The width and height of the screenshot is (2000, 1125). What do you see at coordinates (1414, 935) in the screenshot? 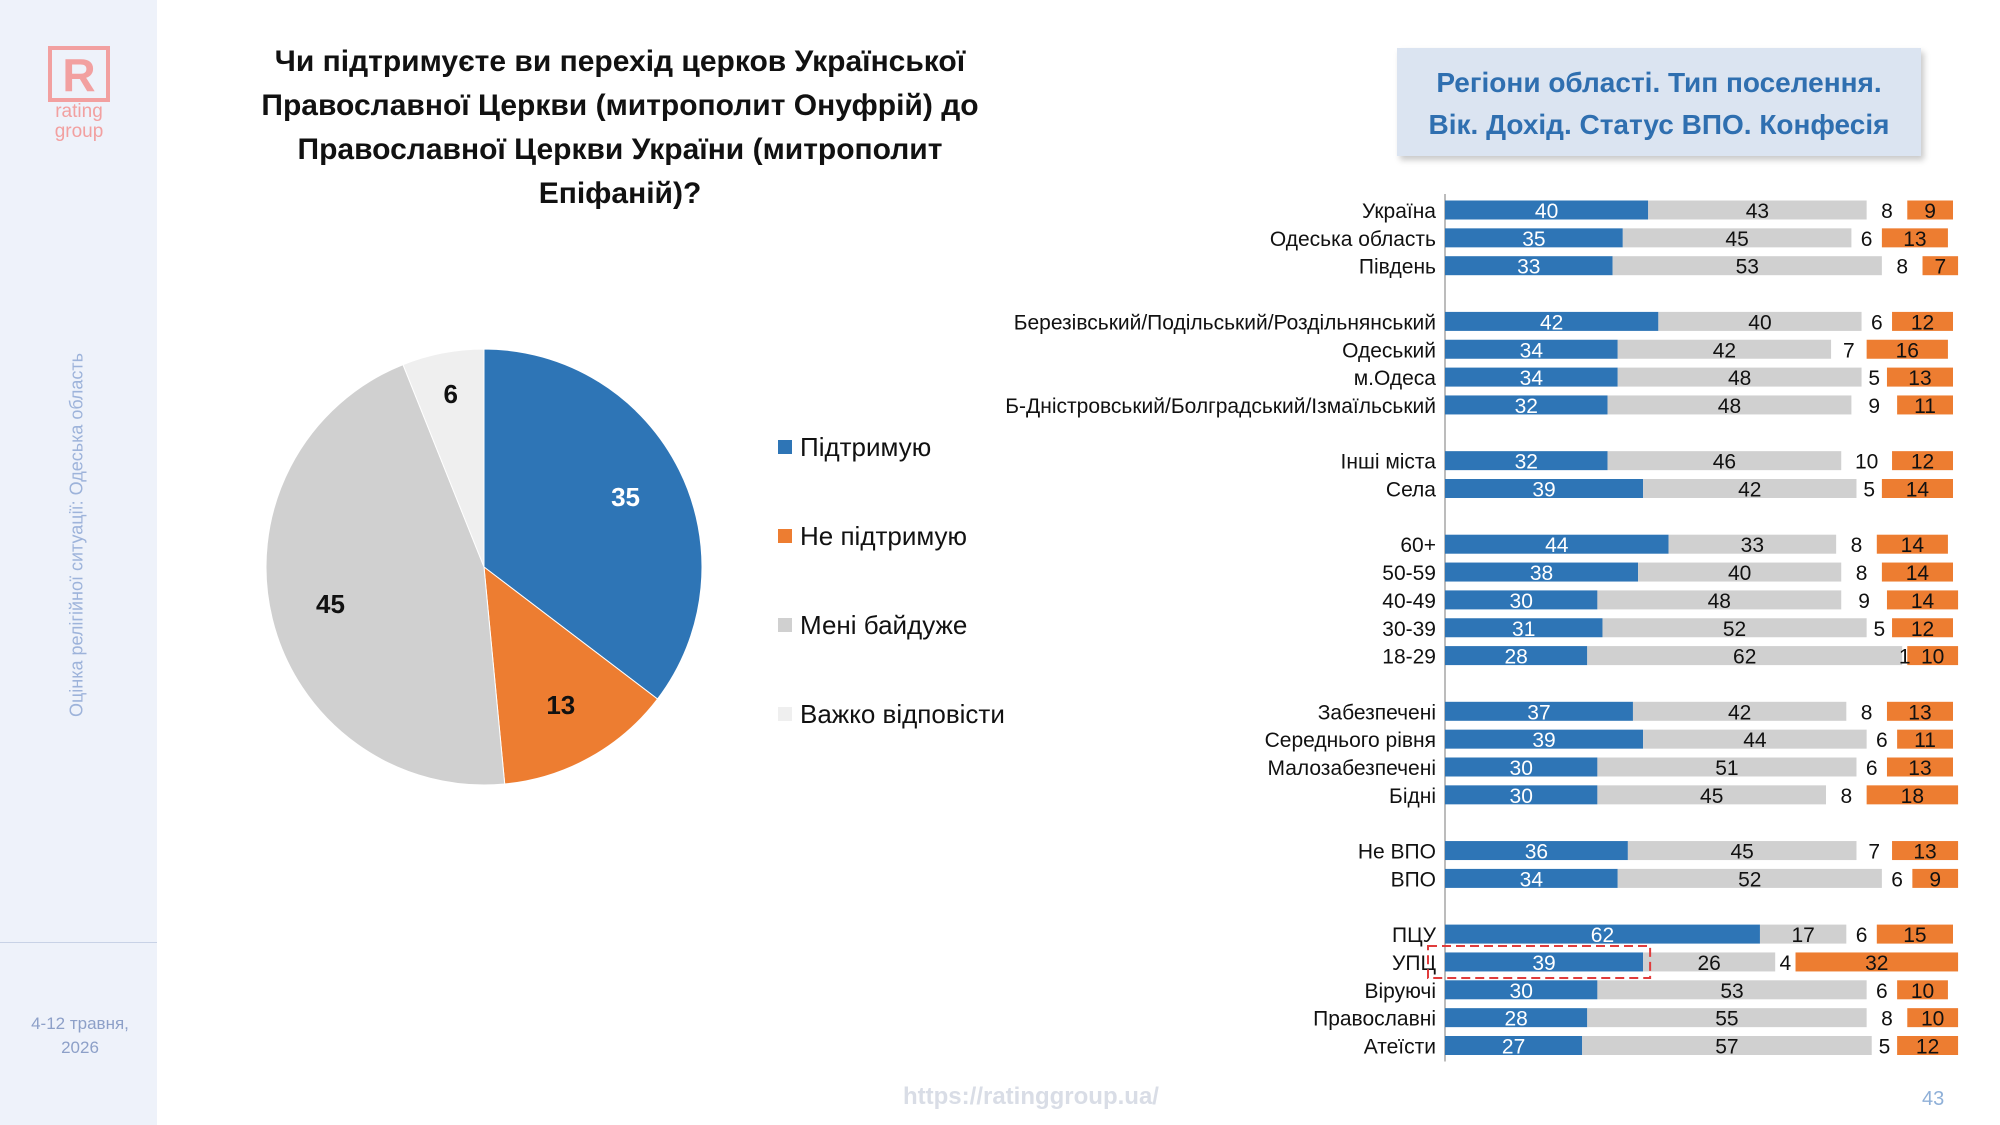
I see `category-label: ПЦУ` at bounding box center [1414, 935].